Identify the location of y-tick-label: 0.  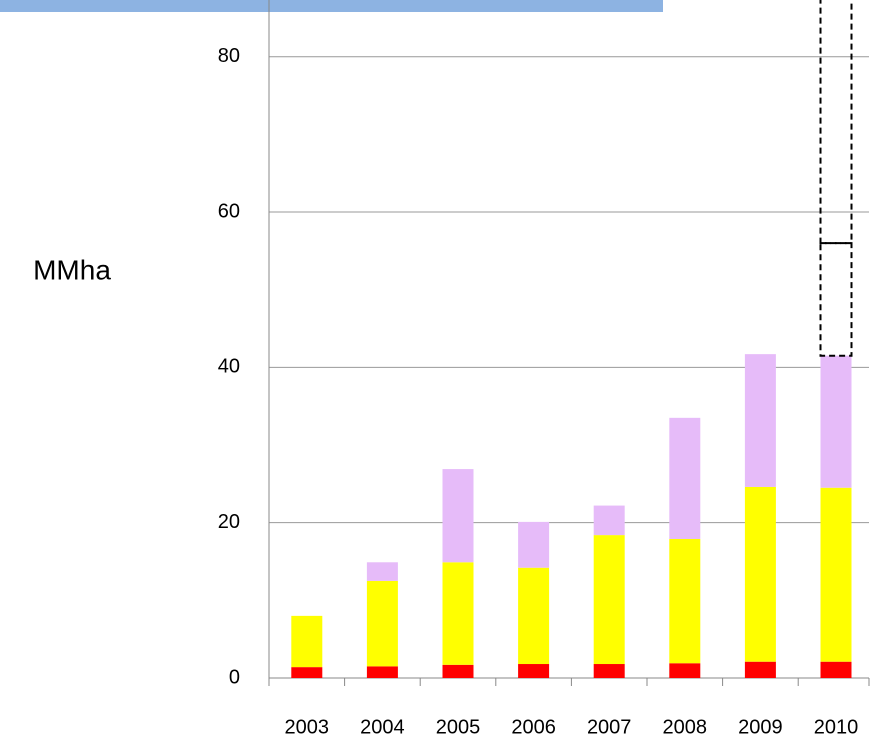
(234, 677).